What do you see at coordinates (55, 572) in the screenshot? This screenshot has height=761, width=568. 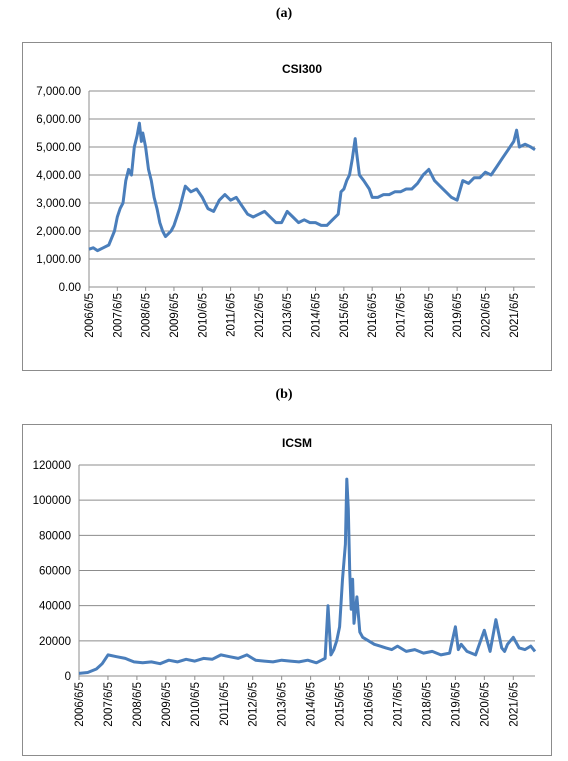 I see `y-tick-label: 60000` at bounding box center [55, 572].